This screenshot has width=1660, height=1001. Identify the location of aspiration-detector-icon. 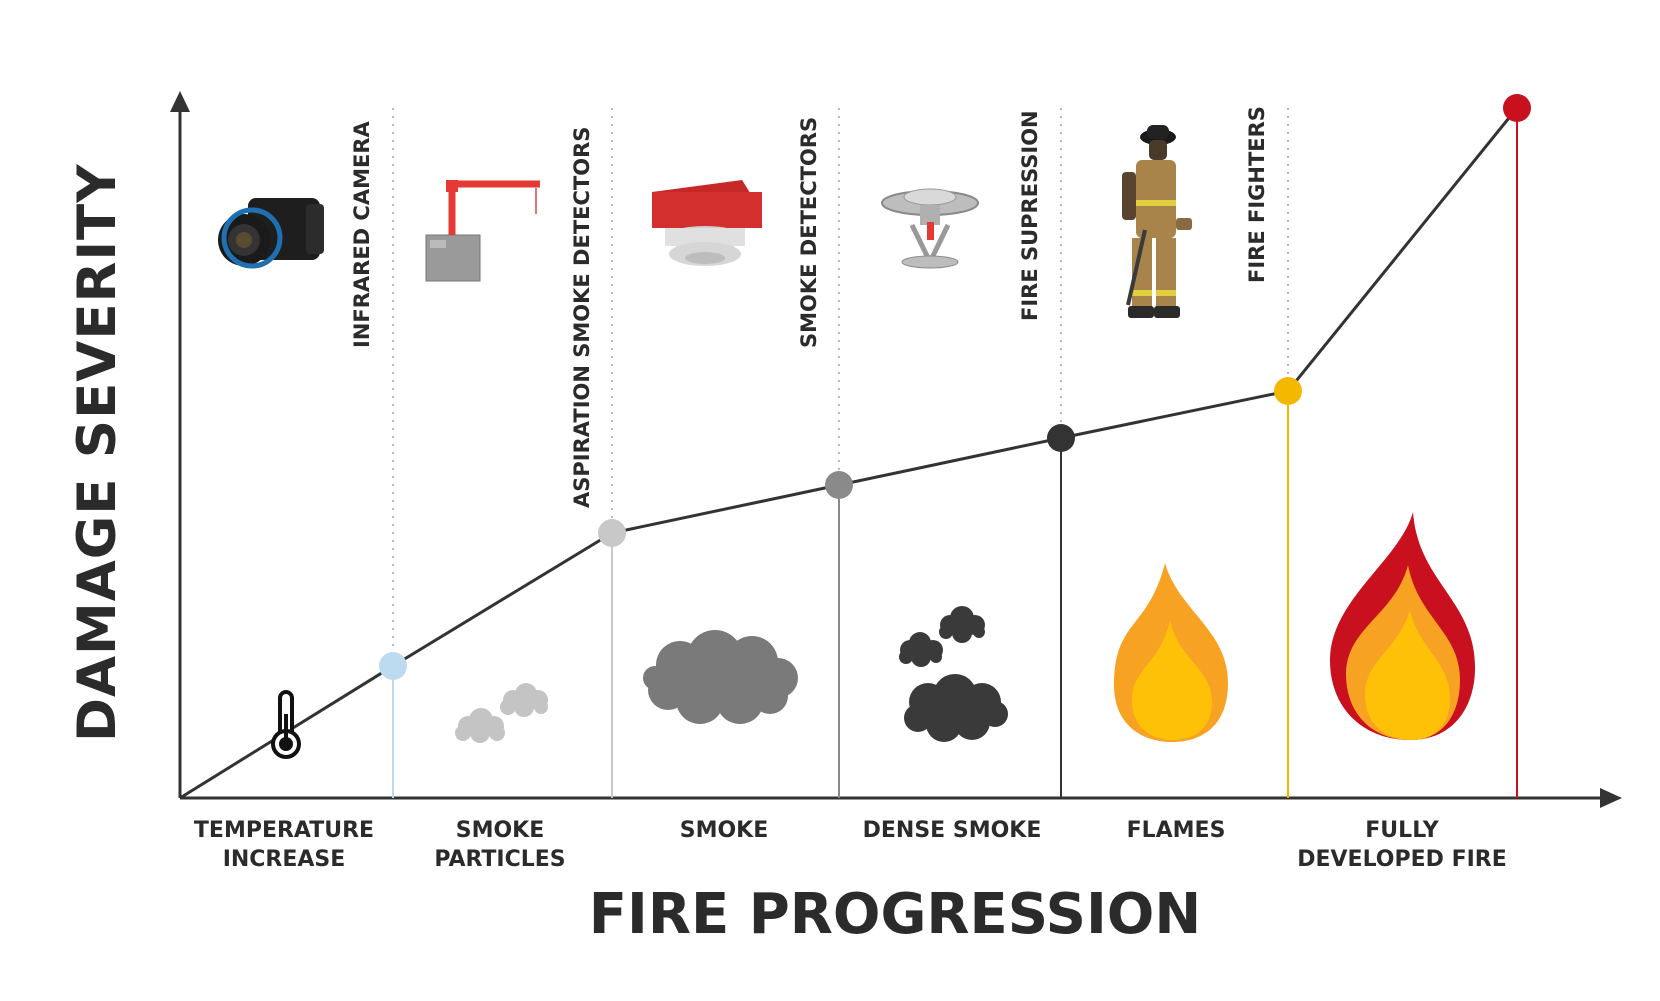
(482, 231).